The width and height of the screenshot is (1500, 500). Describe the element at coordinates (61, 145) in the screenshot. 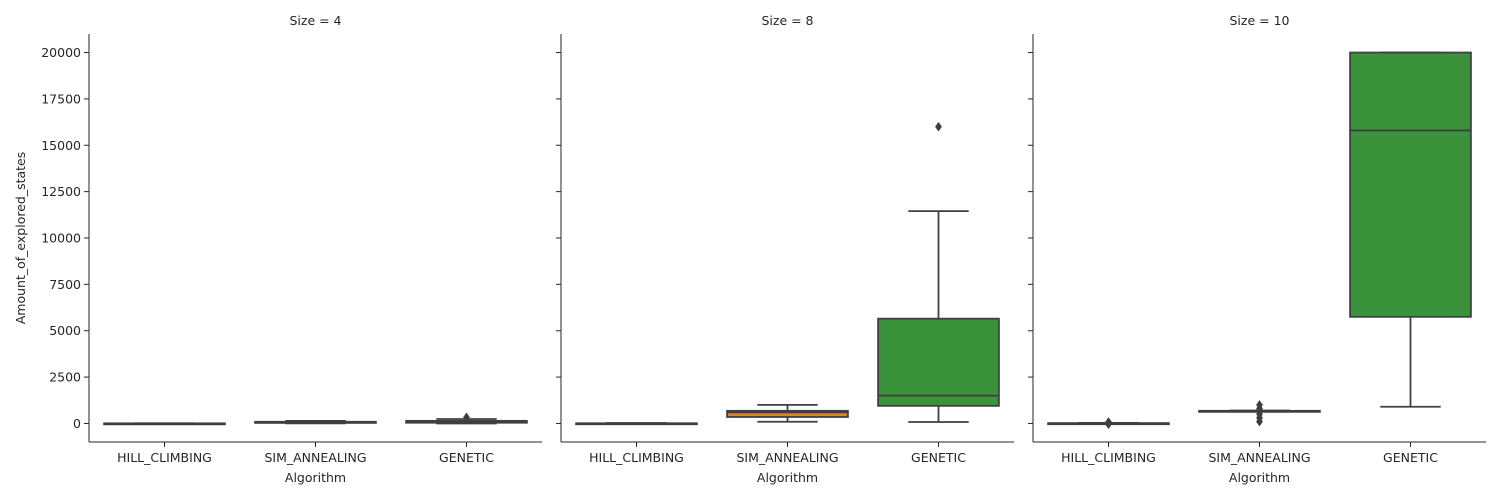

I see `y-tick-label: 15000` at that location.